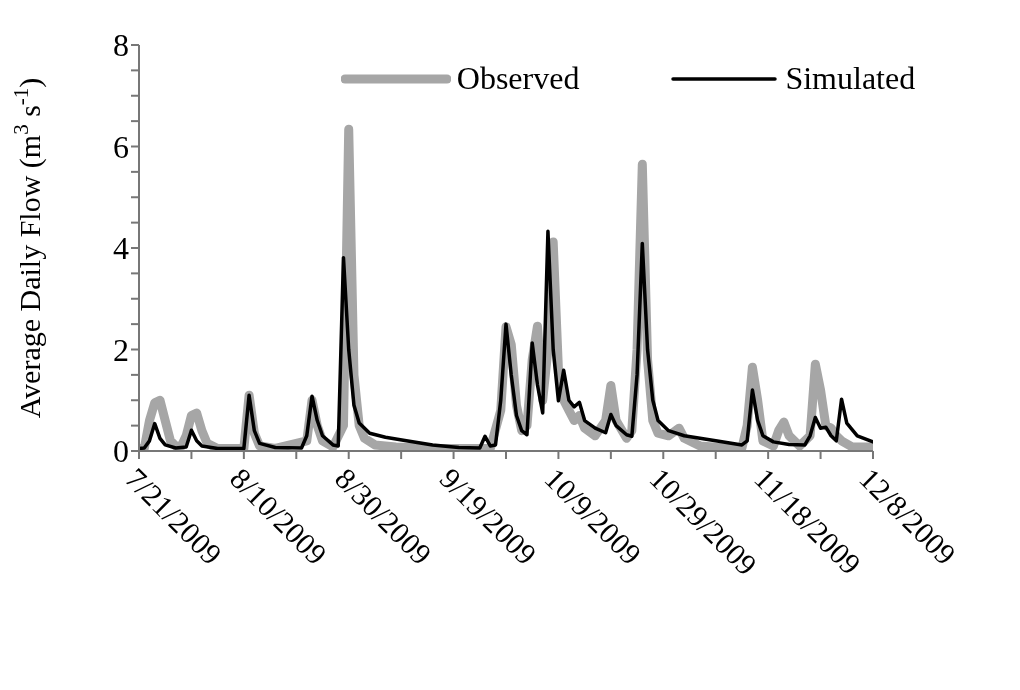 Image resolution: width=1020 pixels, height=690 pixels. I want to click on y-tick-label: 8, so click(121, 45).